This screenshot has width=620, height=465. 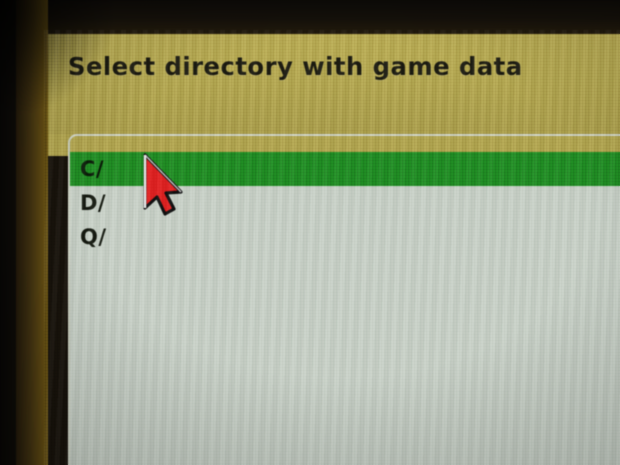 I want to click on dialog-title: Select directory with game data, so click(x=295, y=66).